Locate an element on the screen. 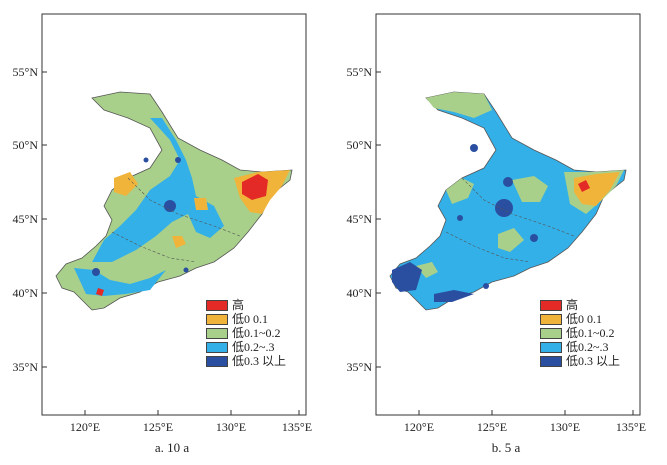 The width and height of the screenshot is (667, 465). zone-blue is located at coordinates (144, 190).